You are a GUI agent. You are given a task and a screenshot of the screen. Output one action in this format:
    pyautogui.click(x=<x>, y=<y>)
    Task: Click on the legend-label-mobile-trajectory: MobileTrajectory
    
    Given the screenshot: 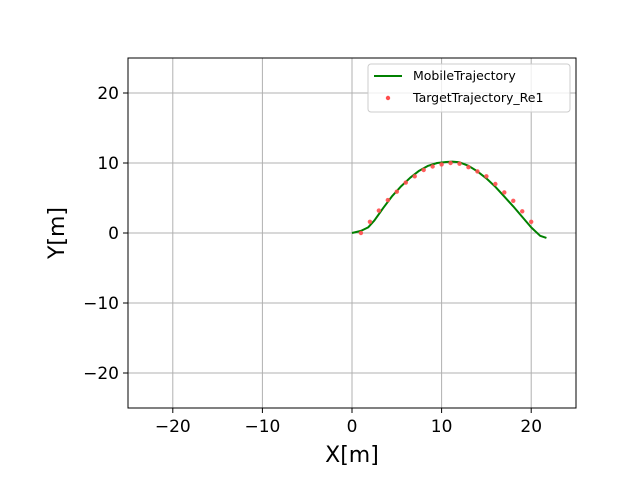 What is the action you would take?
    pyautogui.click(x=464, y=75)
    